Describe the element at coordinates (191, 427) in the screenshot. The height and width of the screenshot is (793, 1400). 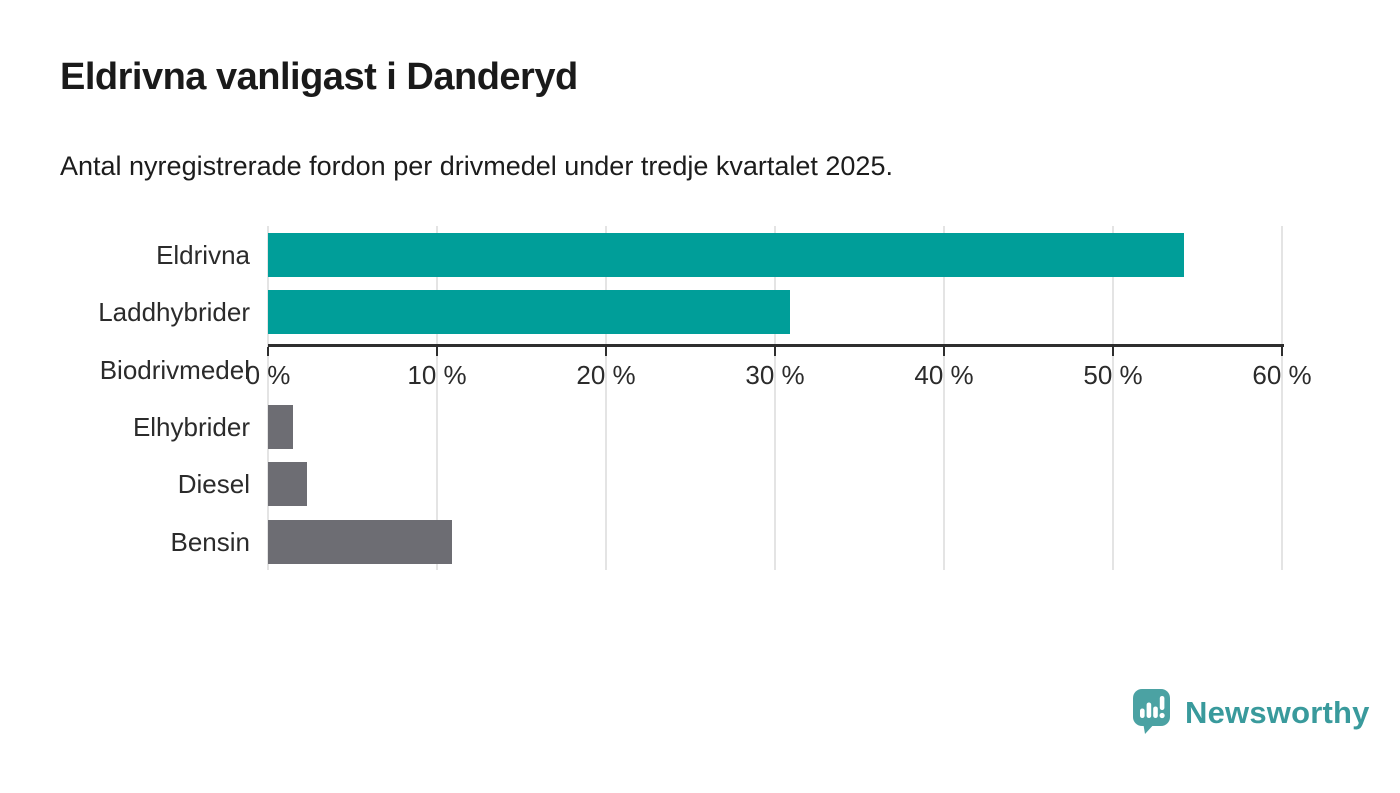
I see `category-label: Elhybrider` at that location.